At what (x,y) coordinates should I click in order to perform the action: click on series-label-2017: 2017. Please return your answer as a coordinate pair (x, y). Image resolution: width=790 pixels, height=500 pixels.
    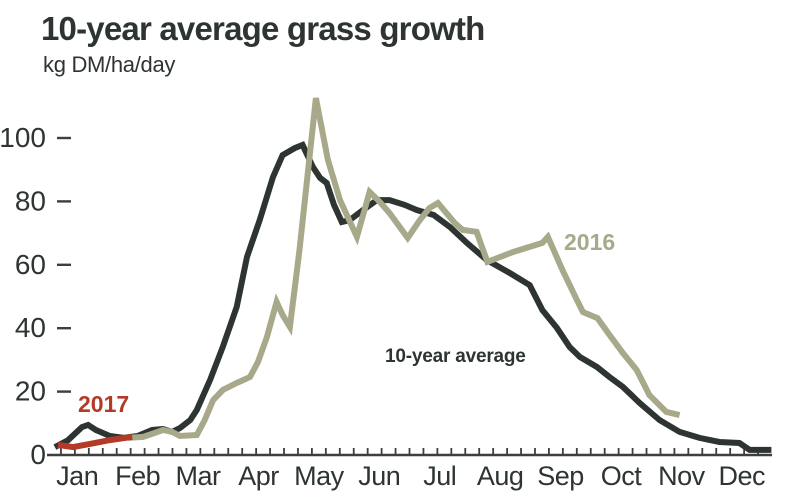
    Looking at the image, I should click on (104, 404).